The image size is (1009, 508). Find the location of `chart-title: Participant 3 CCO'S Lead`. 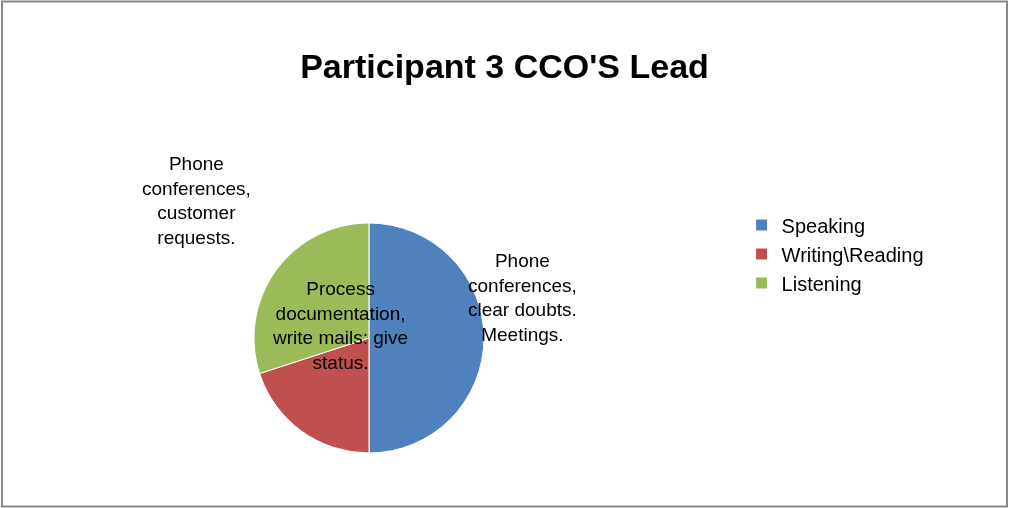

chart-title: Participant 3 CCO'S Lead is located at coordinates (504, 65).